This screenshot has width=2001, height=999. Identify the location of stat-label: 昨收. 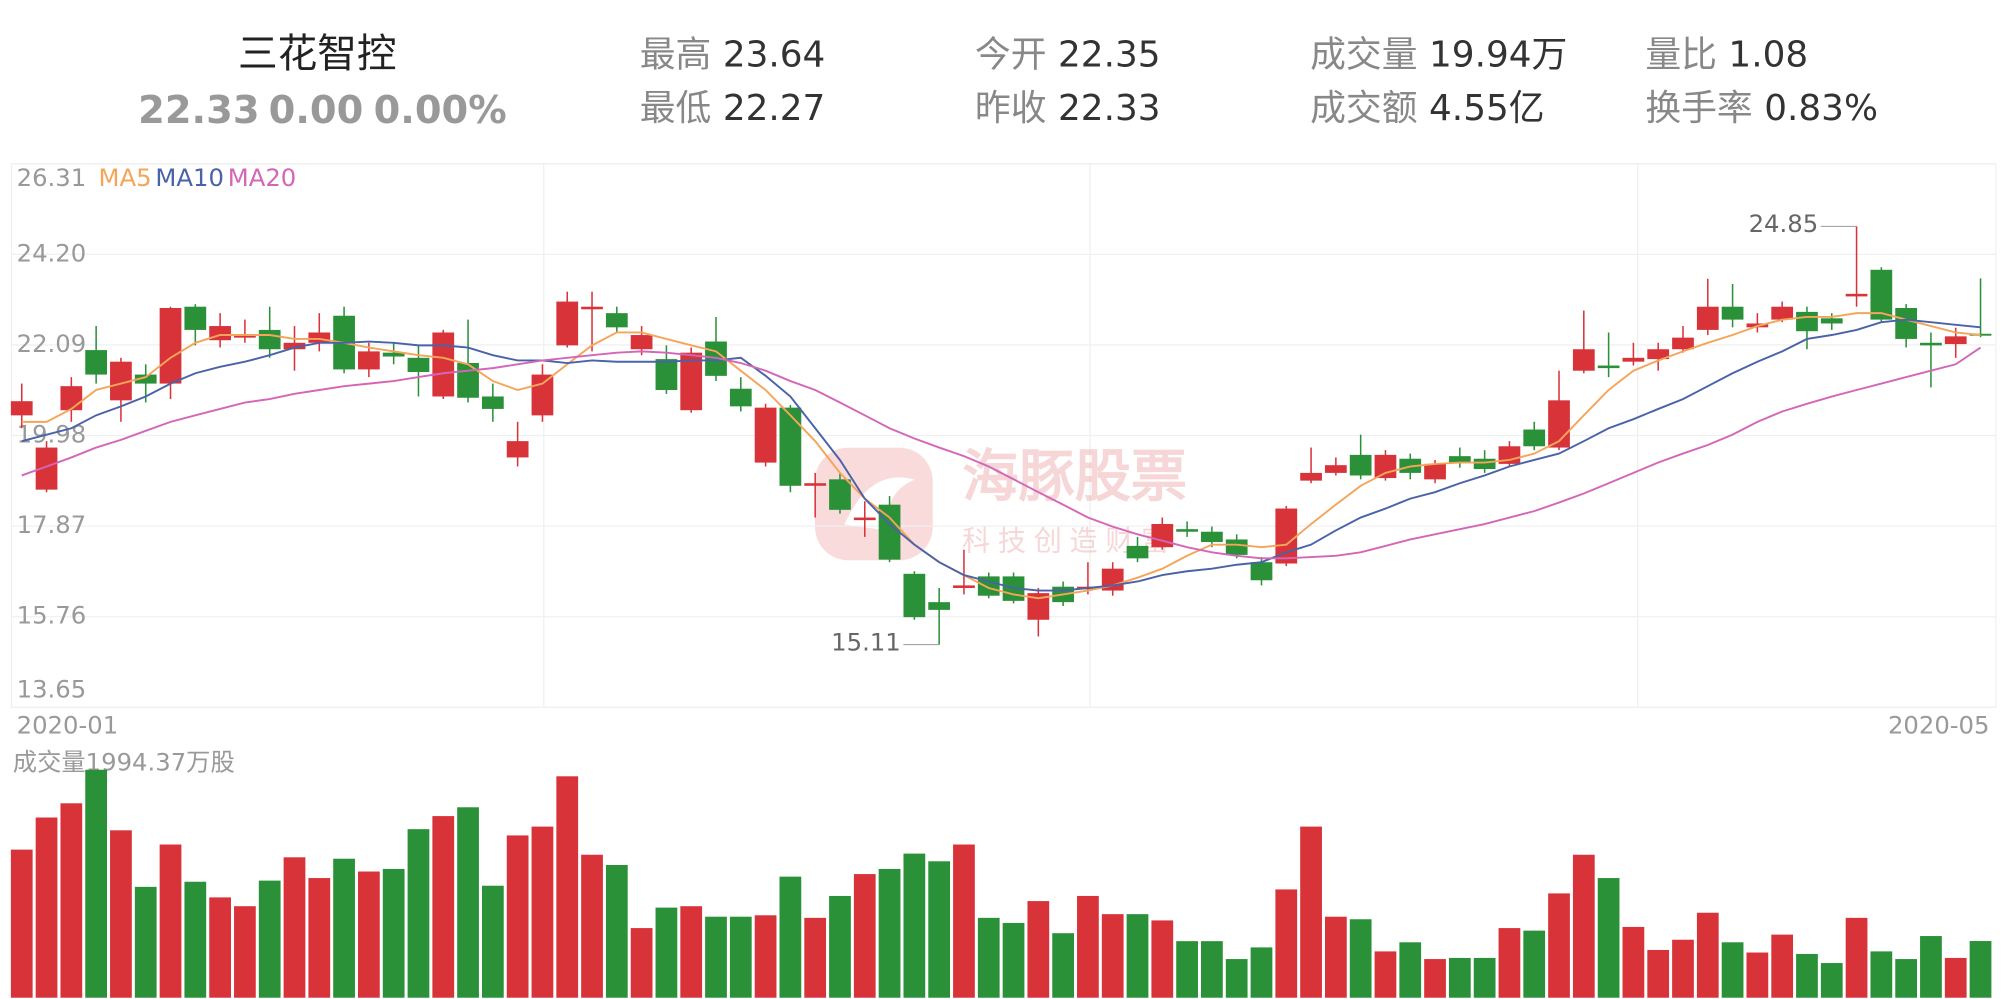
(1011, 108).